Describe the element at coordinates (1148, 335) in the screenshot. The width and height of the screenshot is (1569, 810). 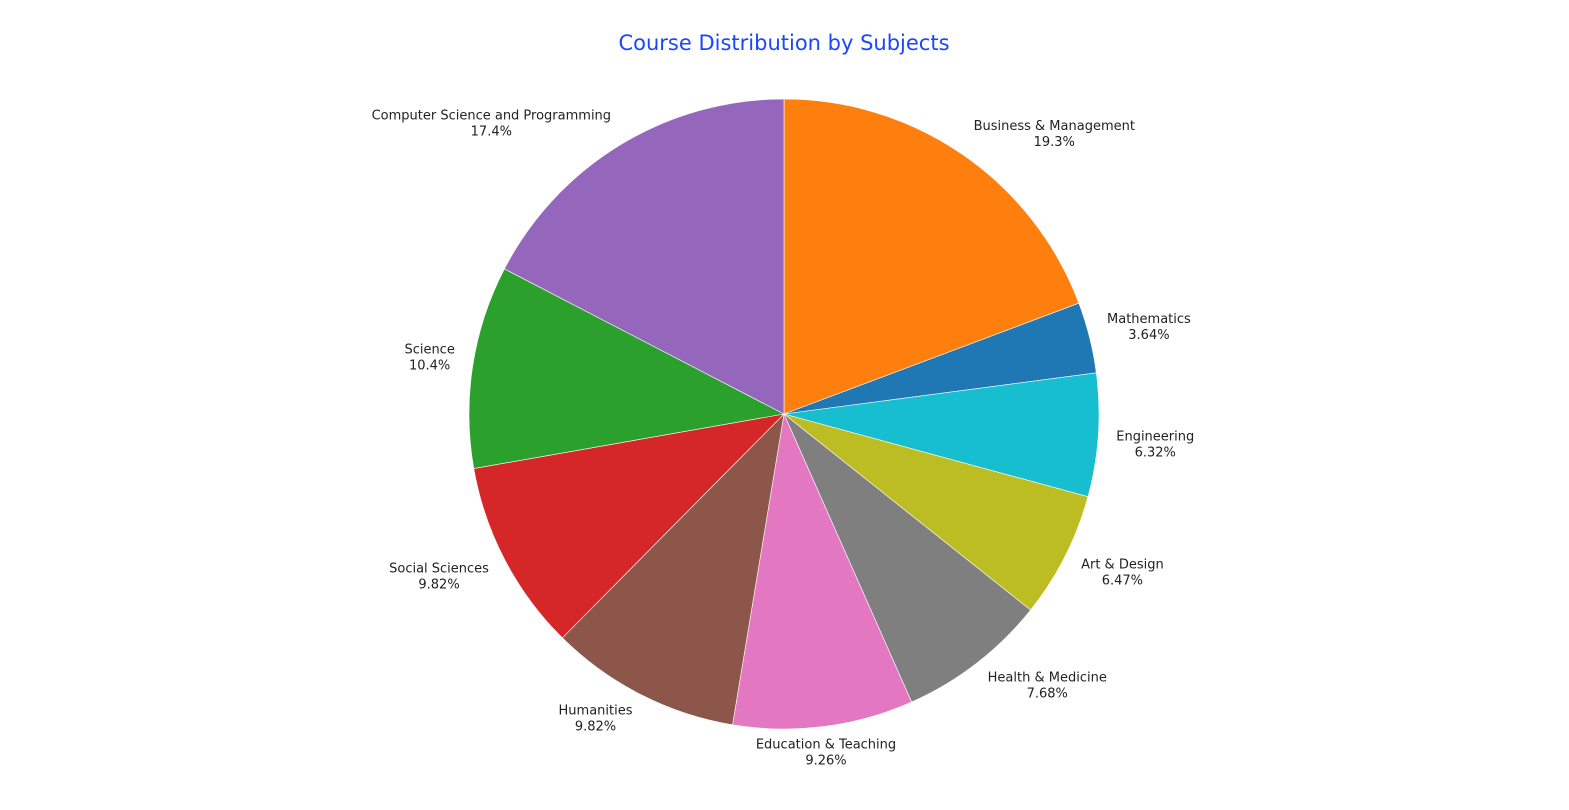
I see `slice-percent: 3.64%` at that location.